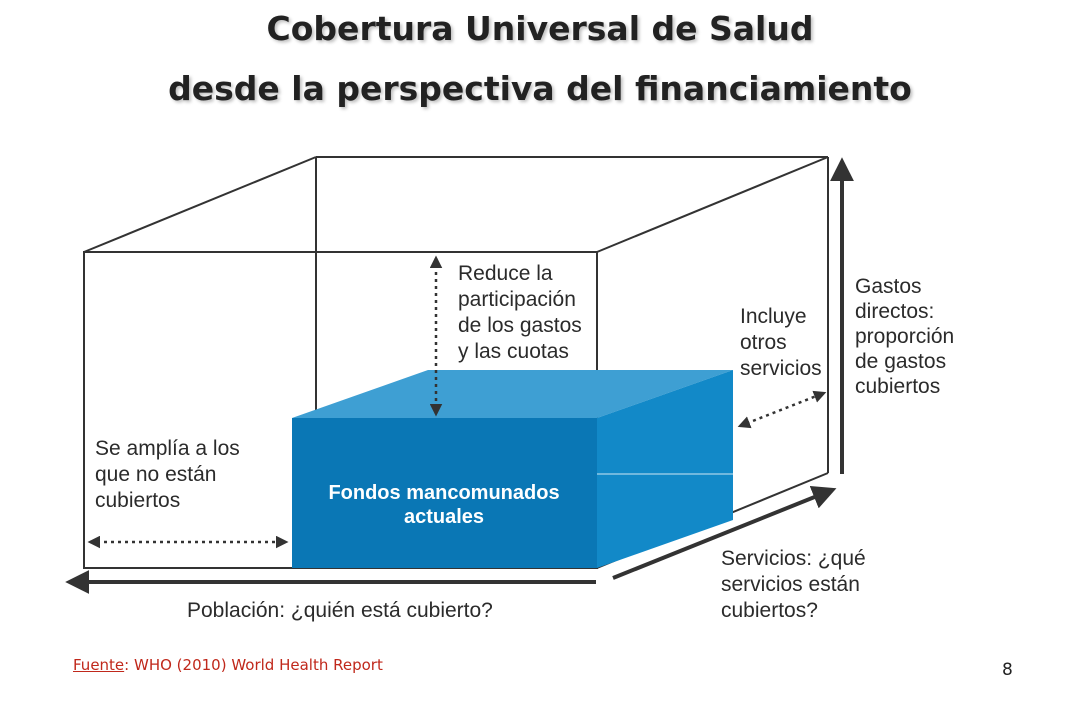 The image size is (1080, 720). I want to click on gastos-label-line3: proporción, so click(904, 336).